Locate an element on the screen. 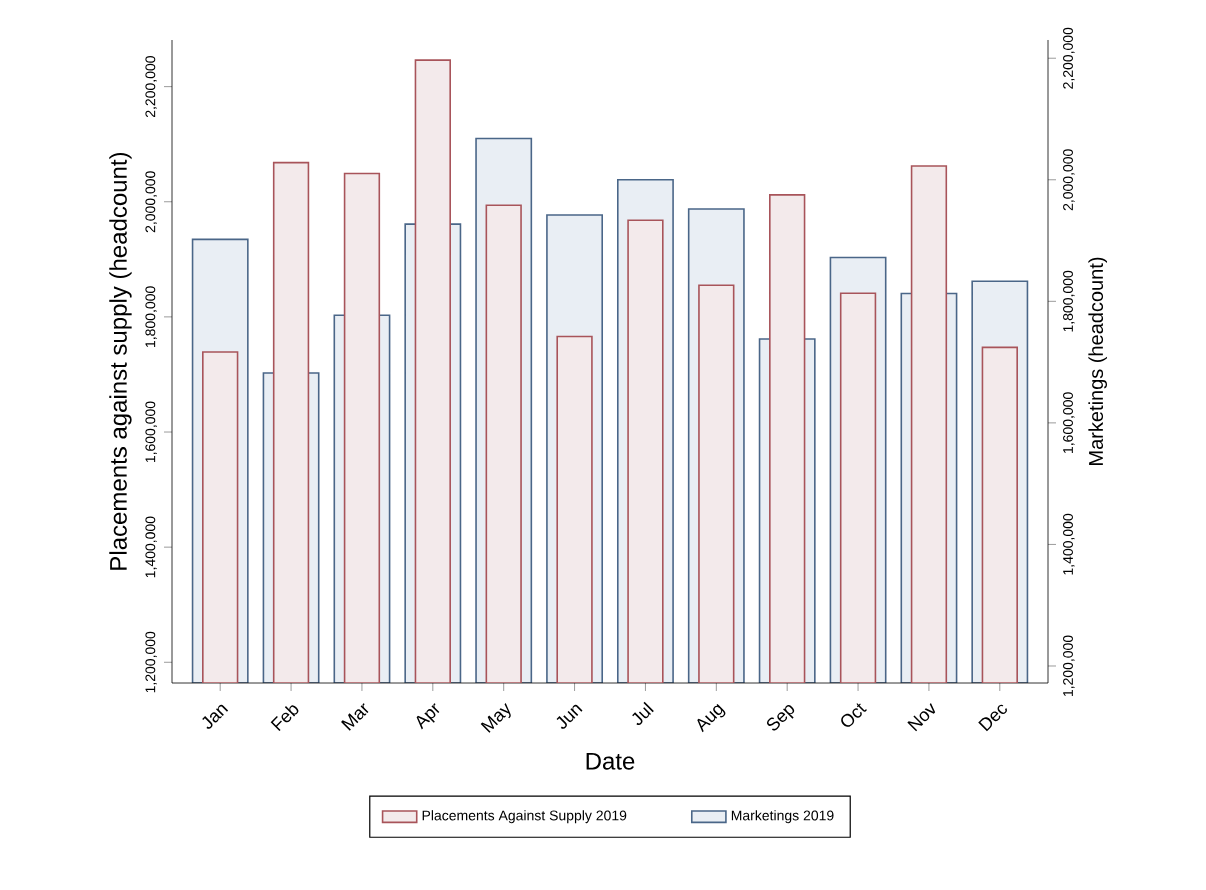 Image resolution: width=1206 pixels, height=890 pixels. y2-tick-label: 2,000,000 is located at coordinates (1069, 180).